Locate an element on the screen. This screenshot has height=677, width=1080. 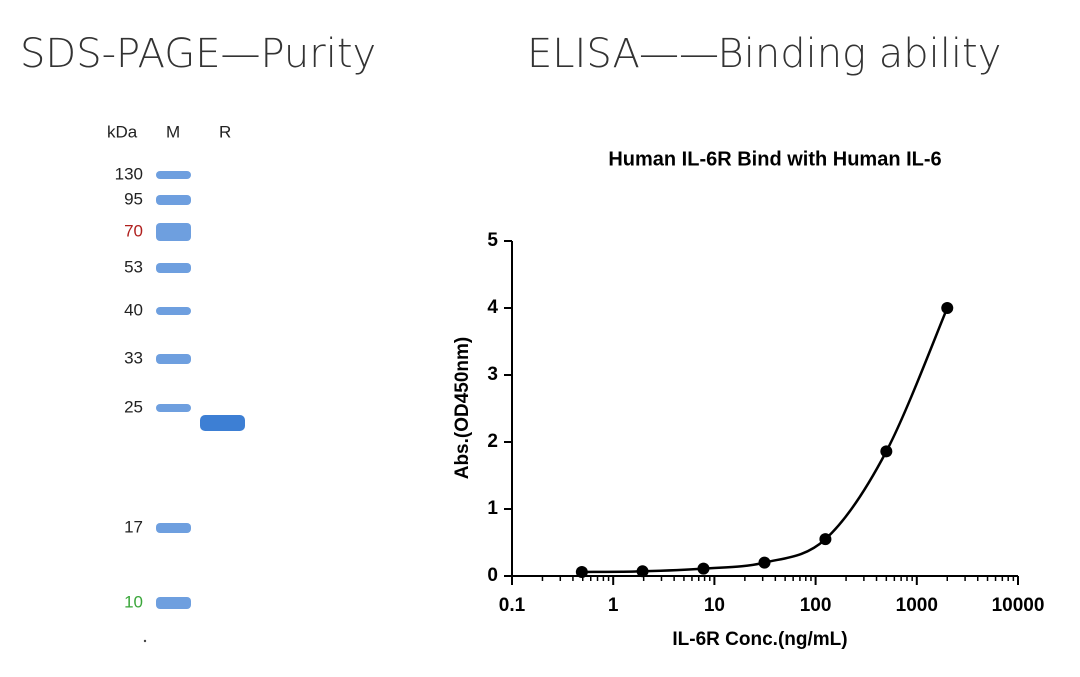
marker-label: 10 is located at coordinates (133, 601).